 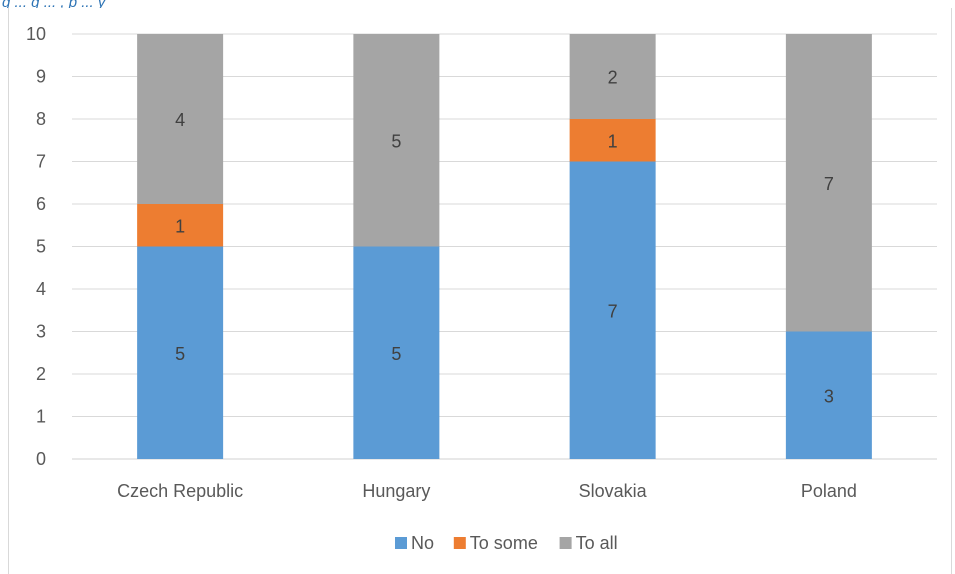 What do you see at coordinates (422, 543) in the screenshot?
I see `legend-label: No` at bounding box center [422, 543].